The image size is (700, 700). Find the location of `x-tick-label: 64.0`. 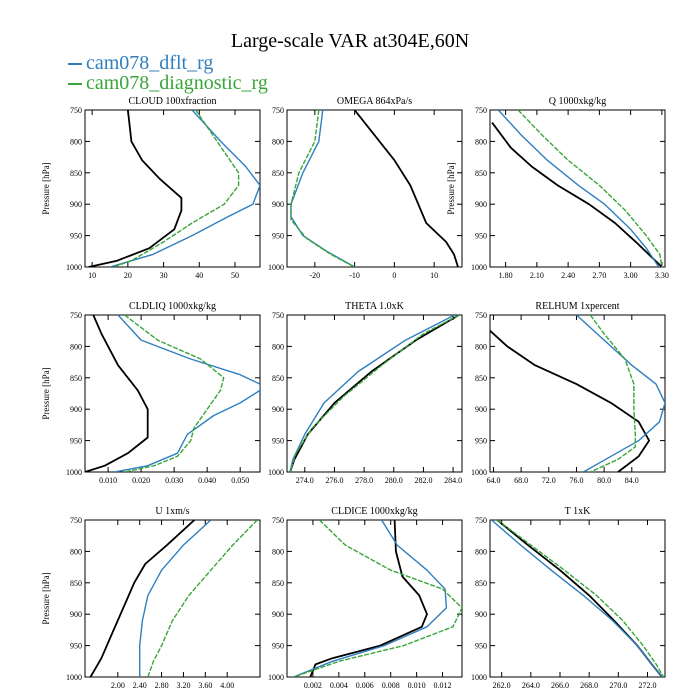

x-tick-label: 64.0 is located at coordinates (493, 480).